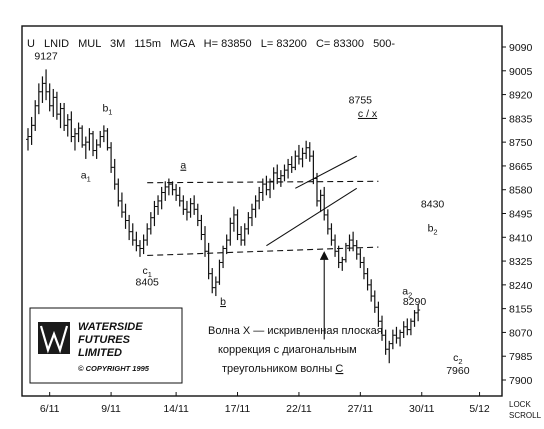 Image resolution: width=544 pixels, height=429 pixels. What do you see at coordinates (104, 340) in the screenshot?
I see `logo-line-2: FUTURES` at bounding box center [104, 340].